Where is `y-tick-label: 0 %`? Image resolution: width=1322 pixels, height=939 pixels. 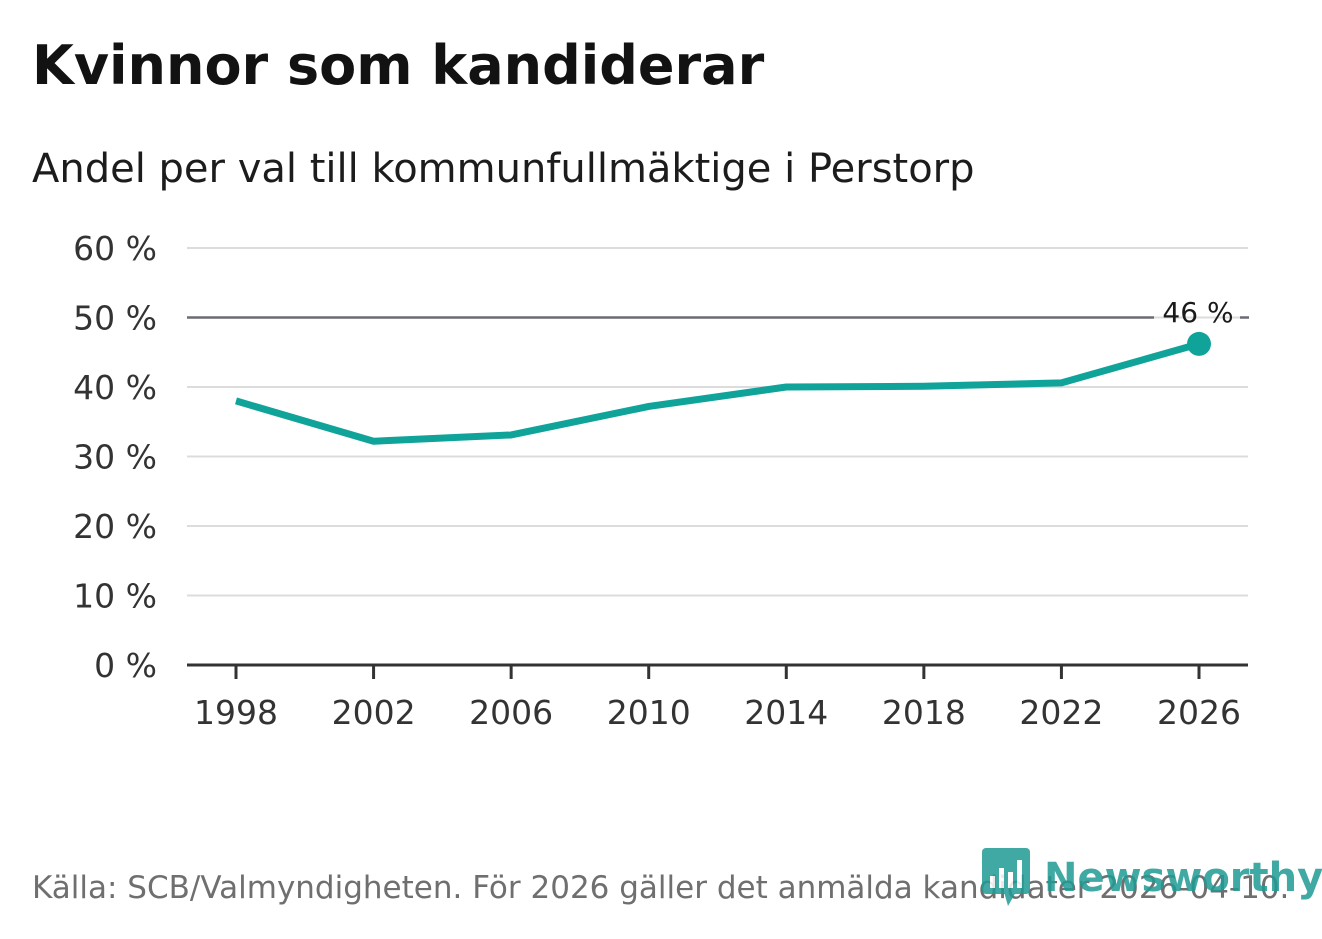
y-tick-label: 0 % is located at coordinates (125, 665).